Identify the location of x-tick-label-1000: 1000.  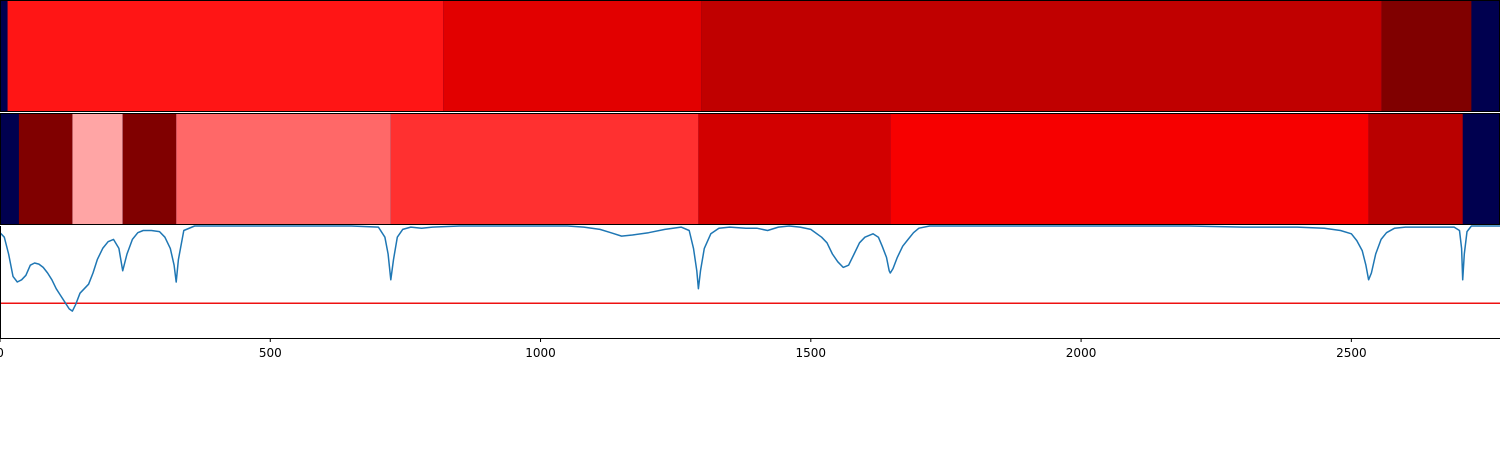
(540, 353).